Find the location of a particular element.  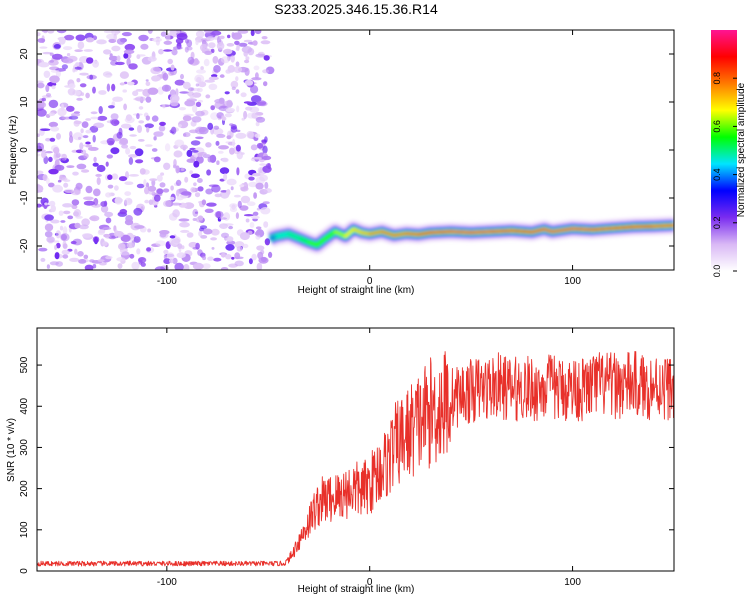

y-tick-label: 20 is located at coordinates (24, 54).